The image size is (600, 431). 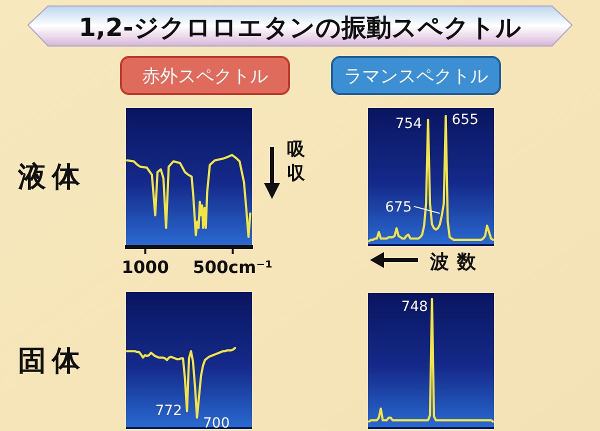 What do you see at coordinates (456, 262) in the screenshot?
I see `x-axis-title: 波数` at bounding box center [456, 262].